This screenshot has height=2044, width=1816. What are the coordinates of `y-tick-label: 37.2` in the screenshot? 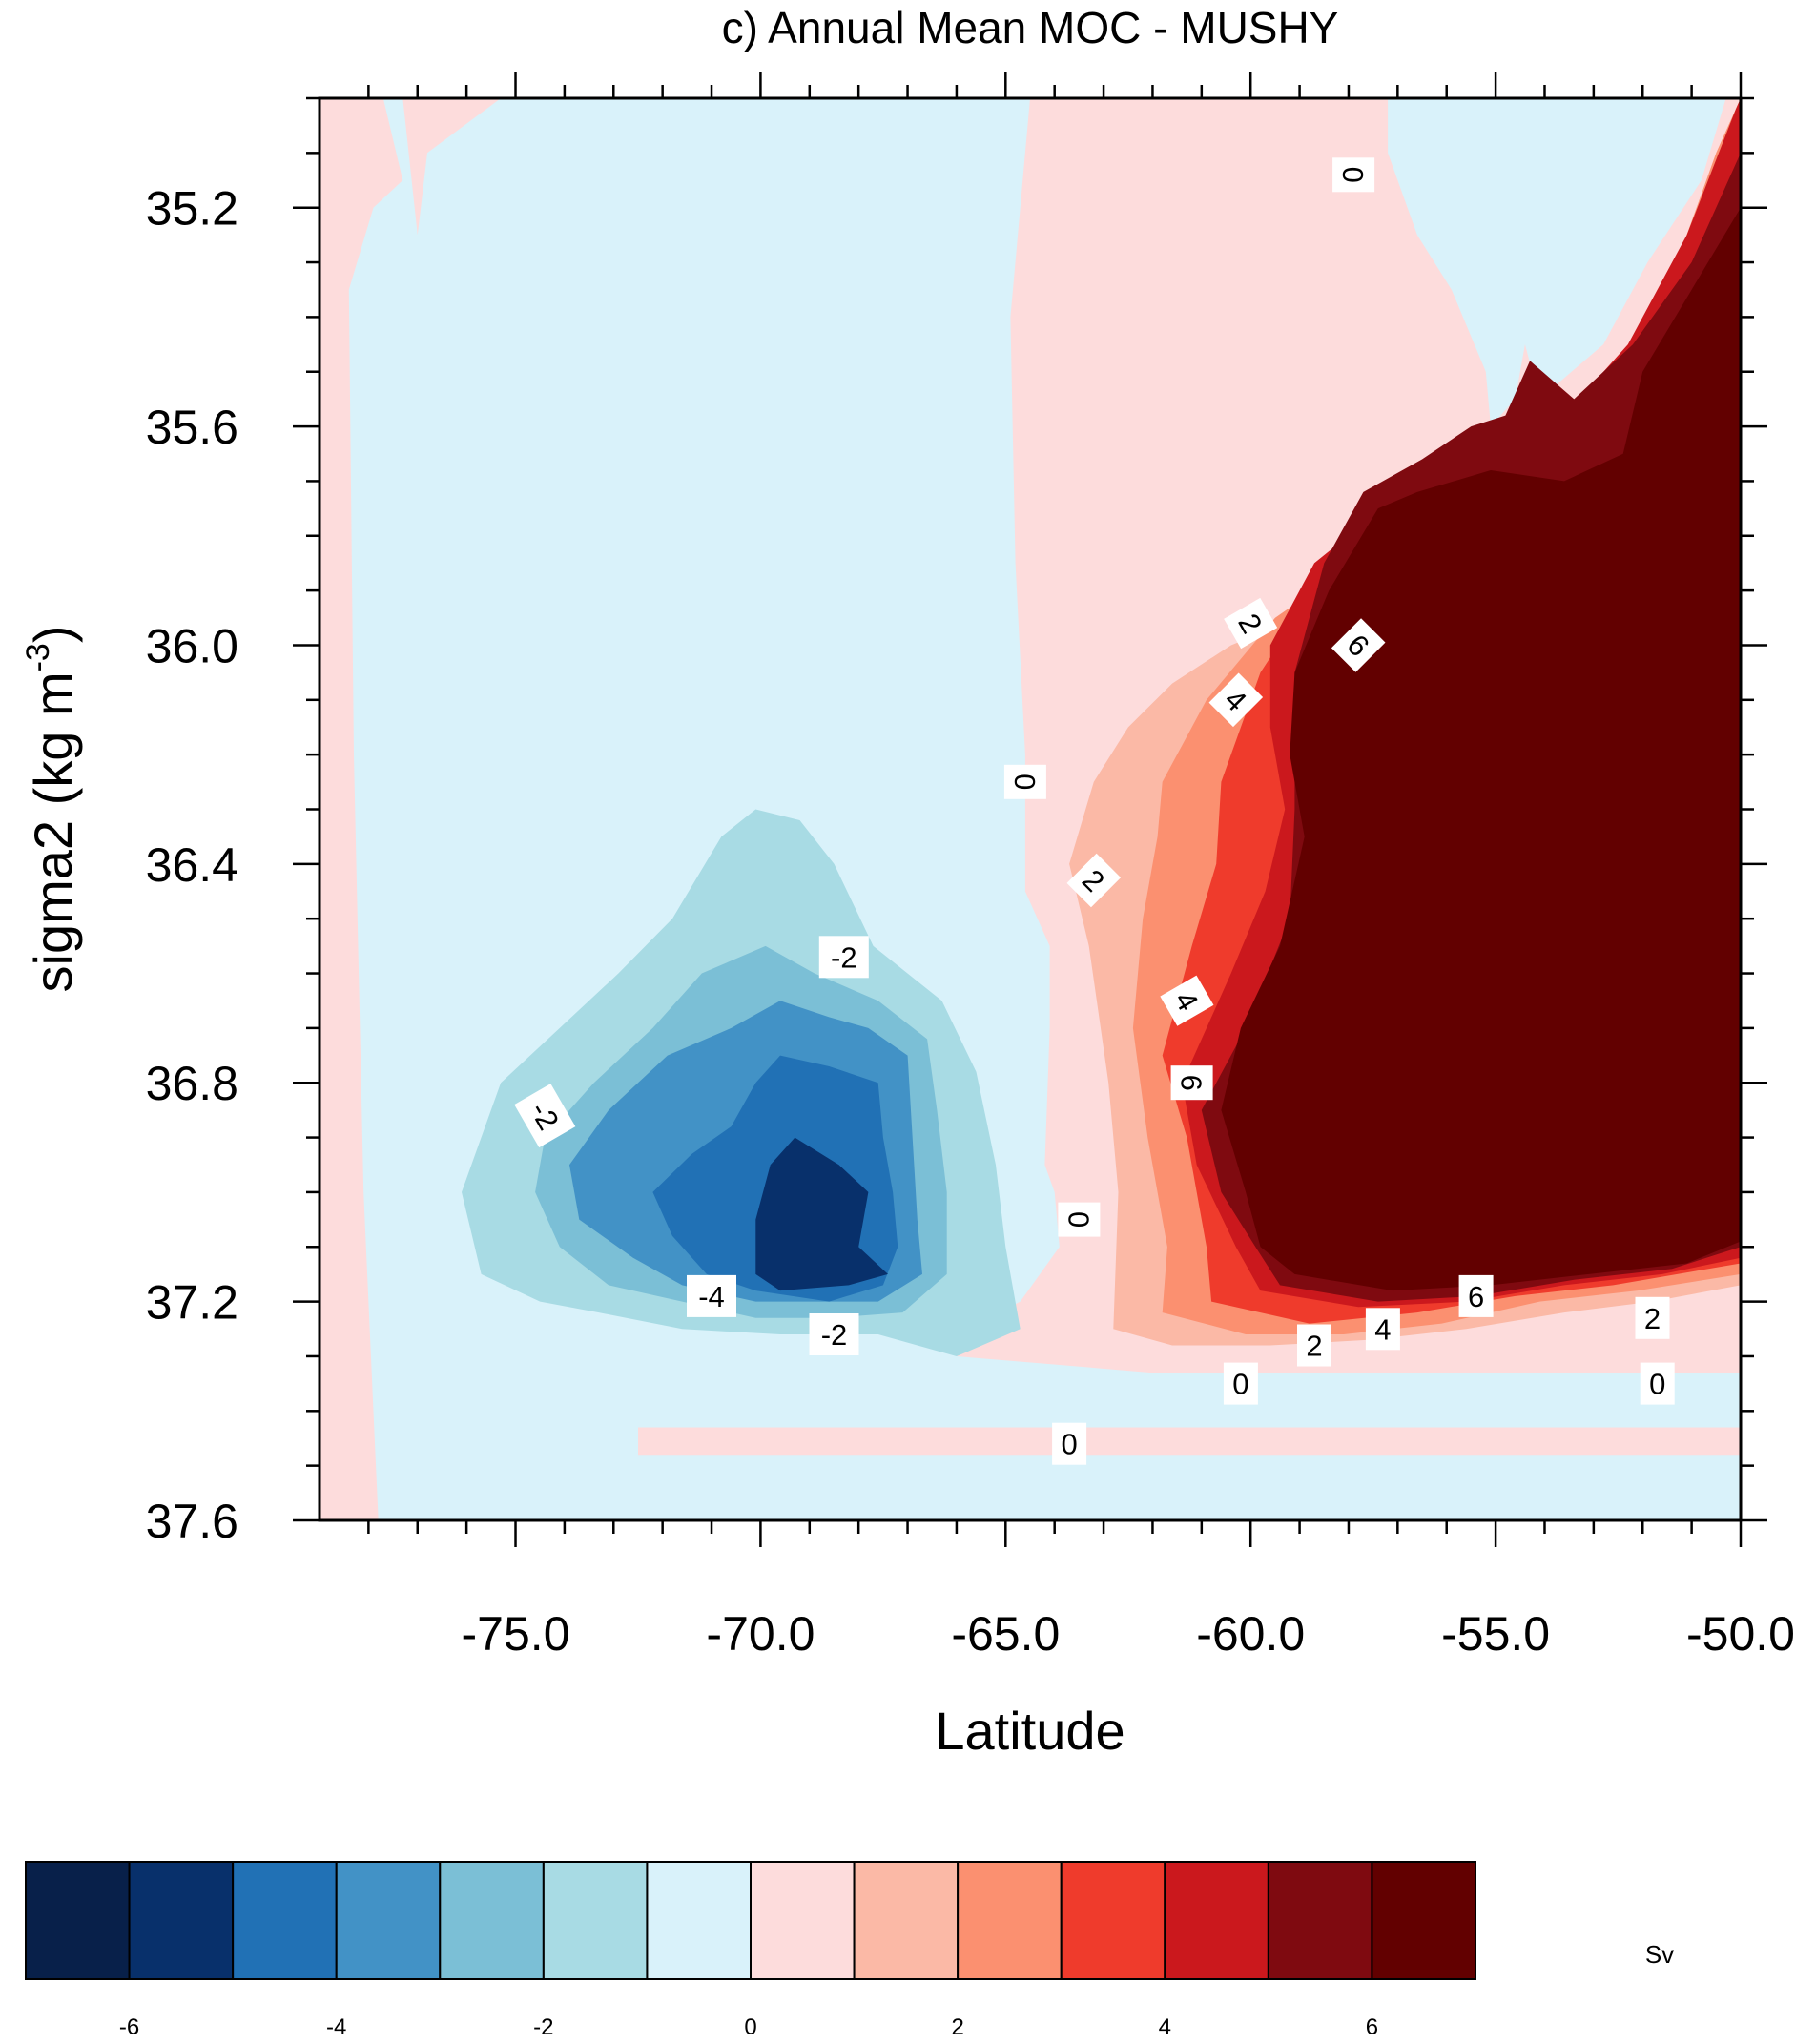 It's located at (192, 1303).